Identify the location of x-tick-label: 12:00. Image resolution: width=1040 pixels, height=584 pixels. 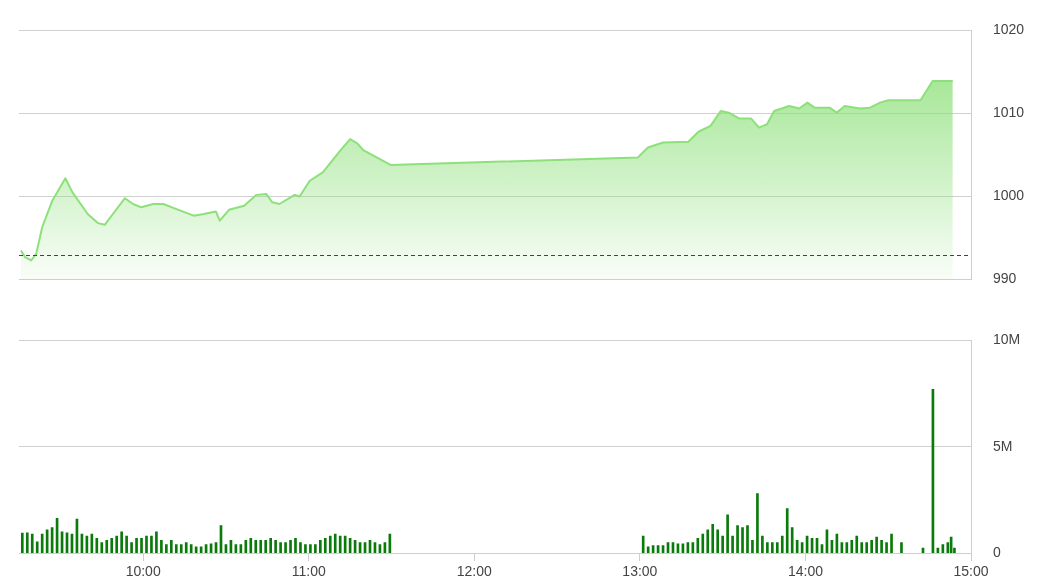
(474, 571).